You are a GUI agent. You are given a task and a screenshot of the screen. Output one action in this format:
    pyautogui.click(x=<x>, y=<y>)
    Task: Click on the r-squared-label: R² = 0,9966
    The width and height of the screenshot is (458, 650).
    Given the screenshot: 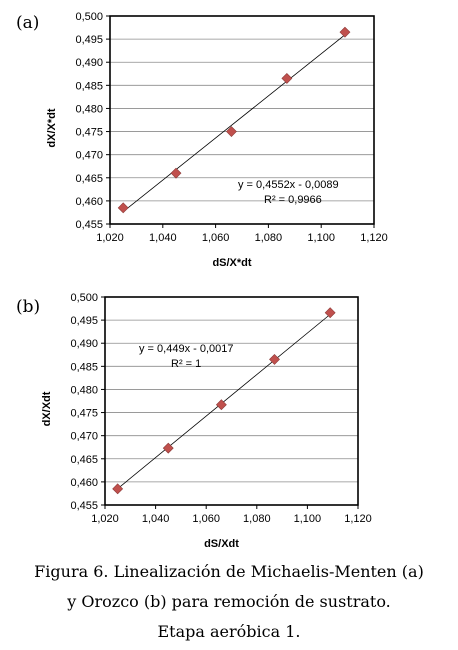 What is the action you would take?
    pyautogui.click(x=293, y=200)
    